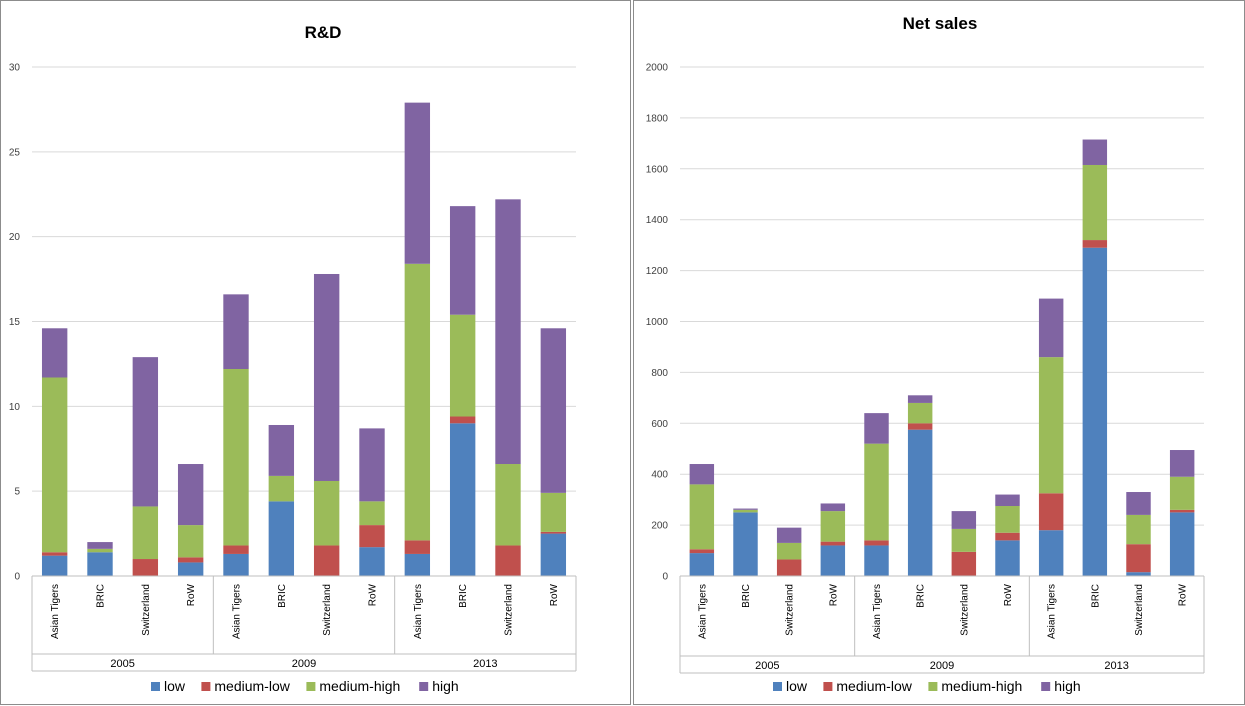  Describe the element at coordinates (874, 686) in the screenshot. I see `legend-label-medium-low: medium-low` at that location.